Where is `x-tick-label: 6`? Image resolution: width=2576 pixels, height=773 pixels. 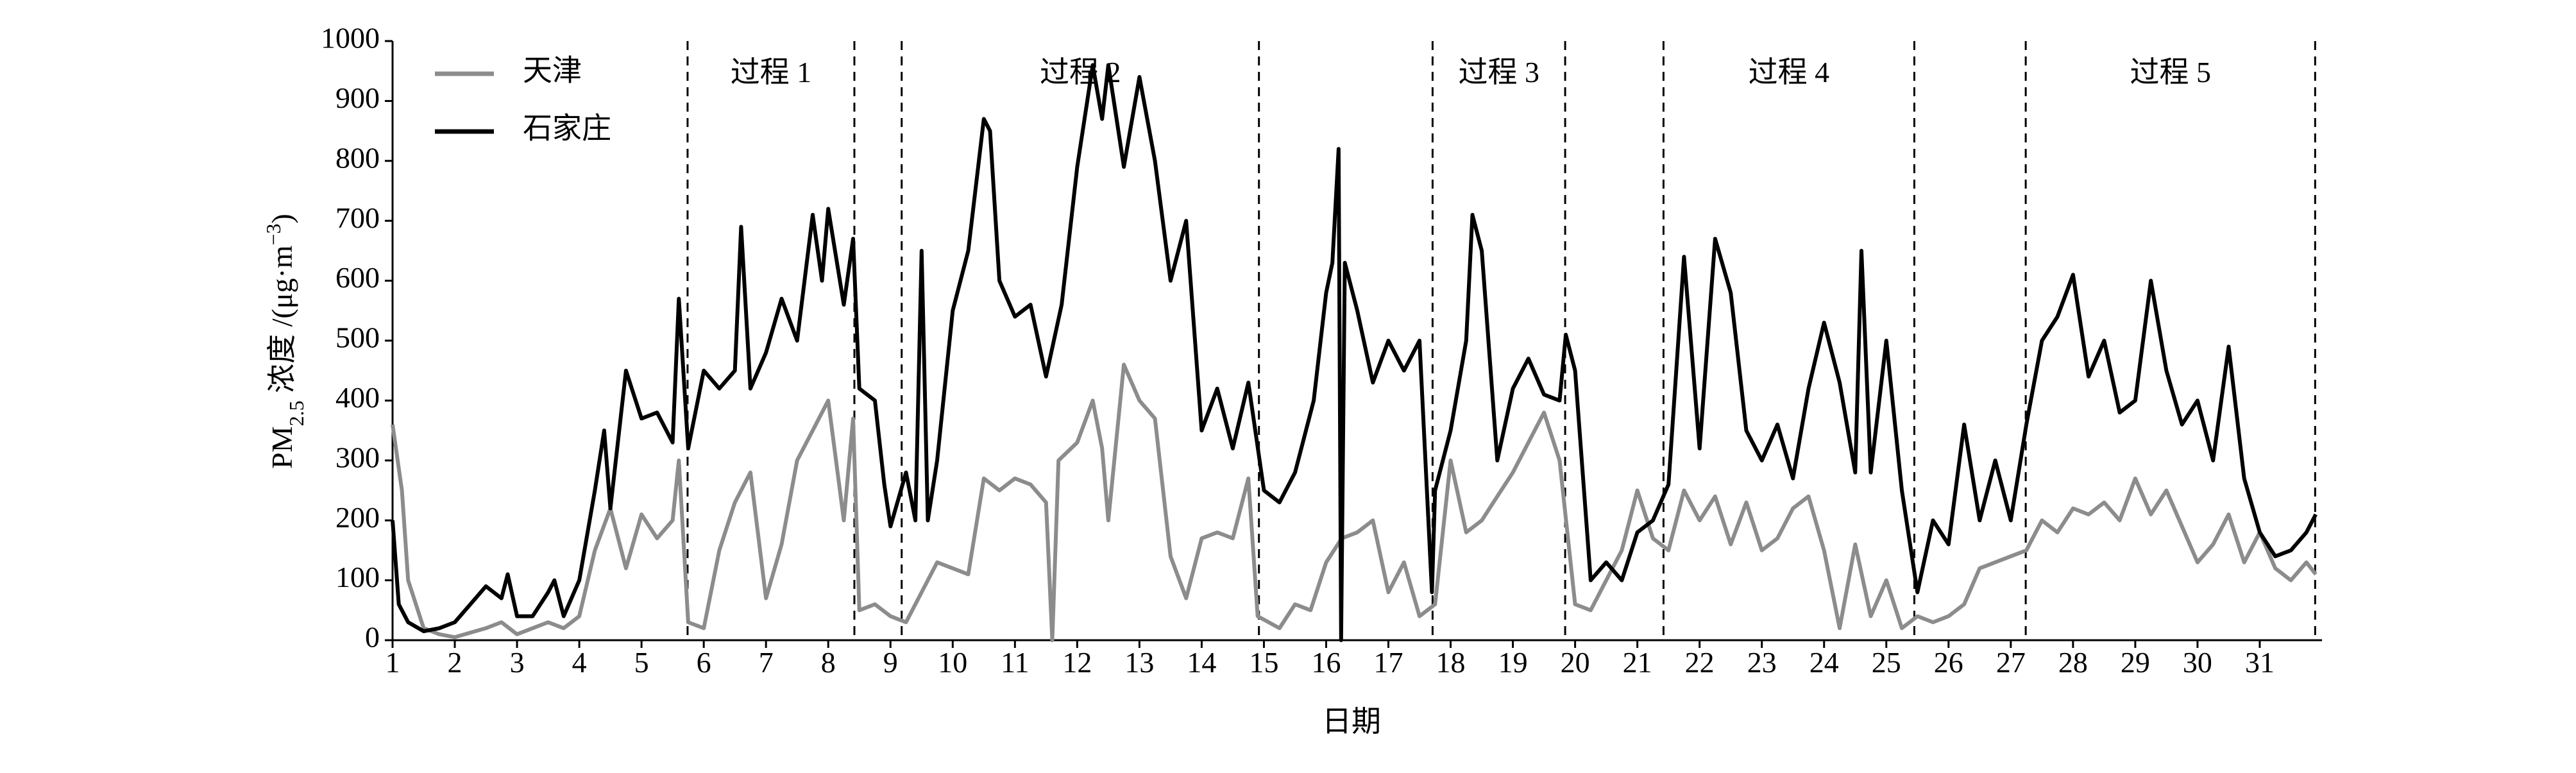 x-tick-label: 6 is located at coordinates (704, 662).